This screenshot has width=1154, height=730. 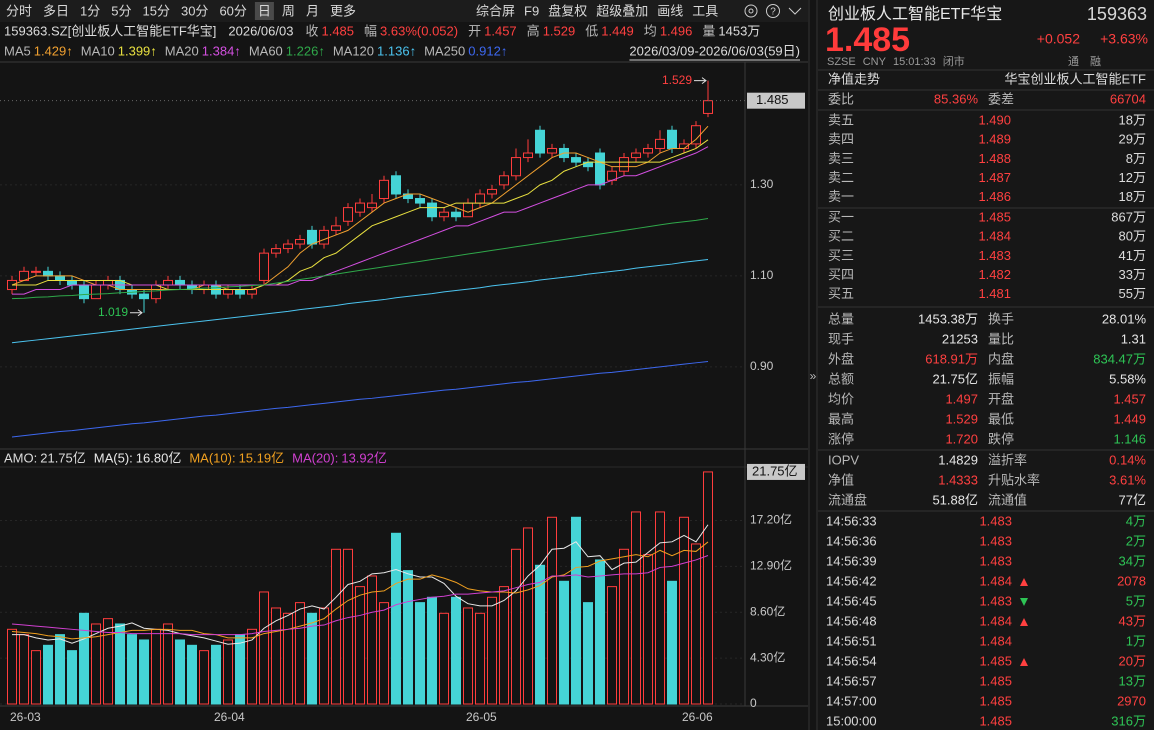 I want to click on stat-value: 834.47万, so click(x=1119, y=358).